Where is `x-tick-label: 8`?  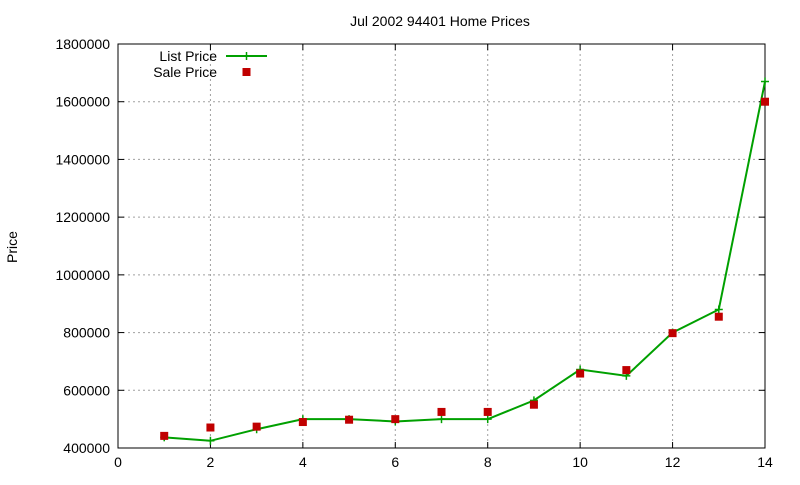
x-tick-label: 8 is located at coordinates (488, 462).